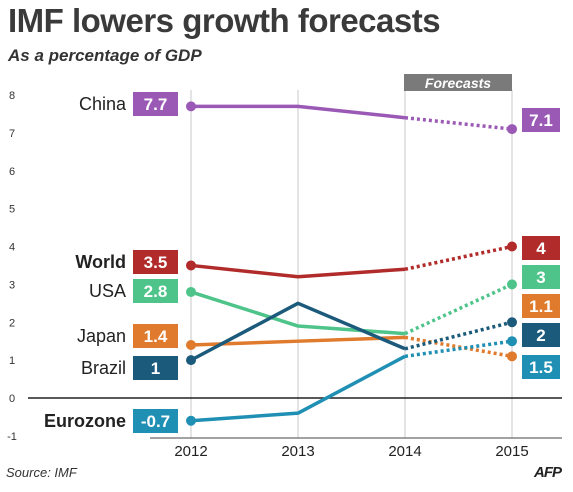  I want to click on x-tick-label: 2014, so click(404, 451).